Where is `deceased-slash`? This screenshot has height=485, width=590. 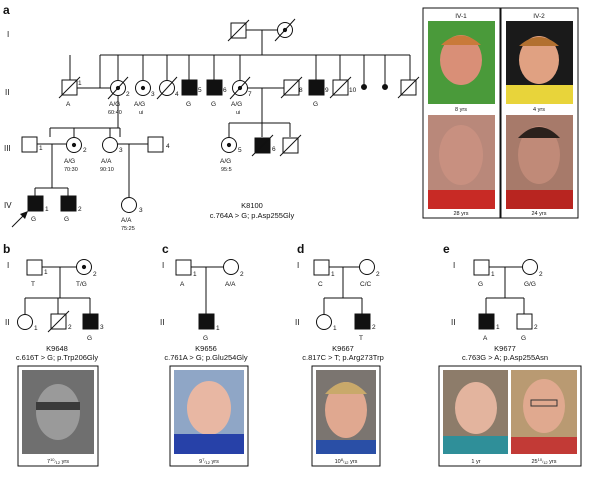
deceased-slash is located at coordinates (285, 30).